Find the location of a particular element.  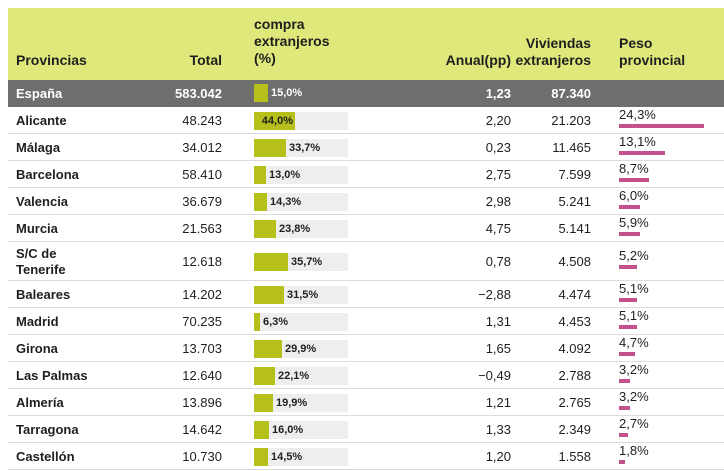

table-row: Las Palmas 12.640 22,1% −0,49 2.788 3,2% is located at coordinates (366, 375).